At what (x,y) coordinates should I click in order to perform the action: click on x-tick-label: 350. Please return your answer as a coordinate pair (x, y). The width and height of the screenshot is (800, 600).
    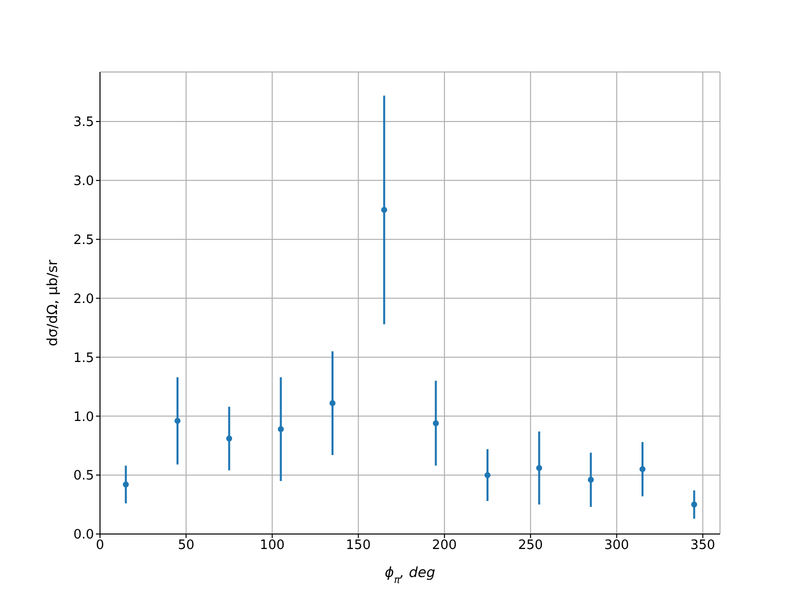
    Looking at the image, I should click on (703, 546).